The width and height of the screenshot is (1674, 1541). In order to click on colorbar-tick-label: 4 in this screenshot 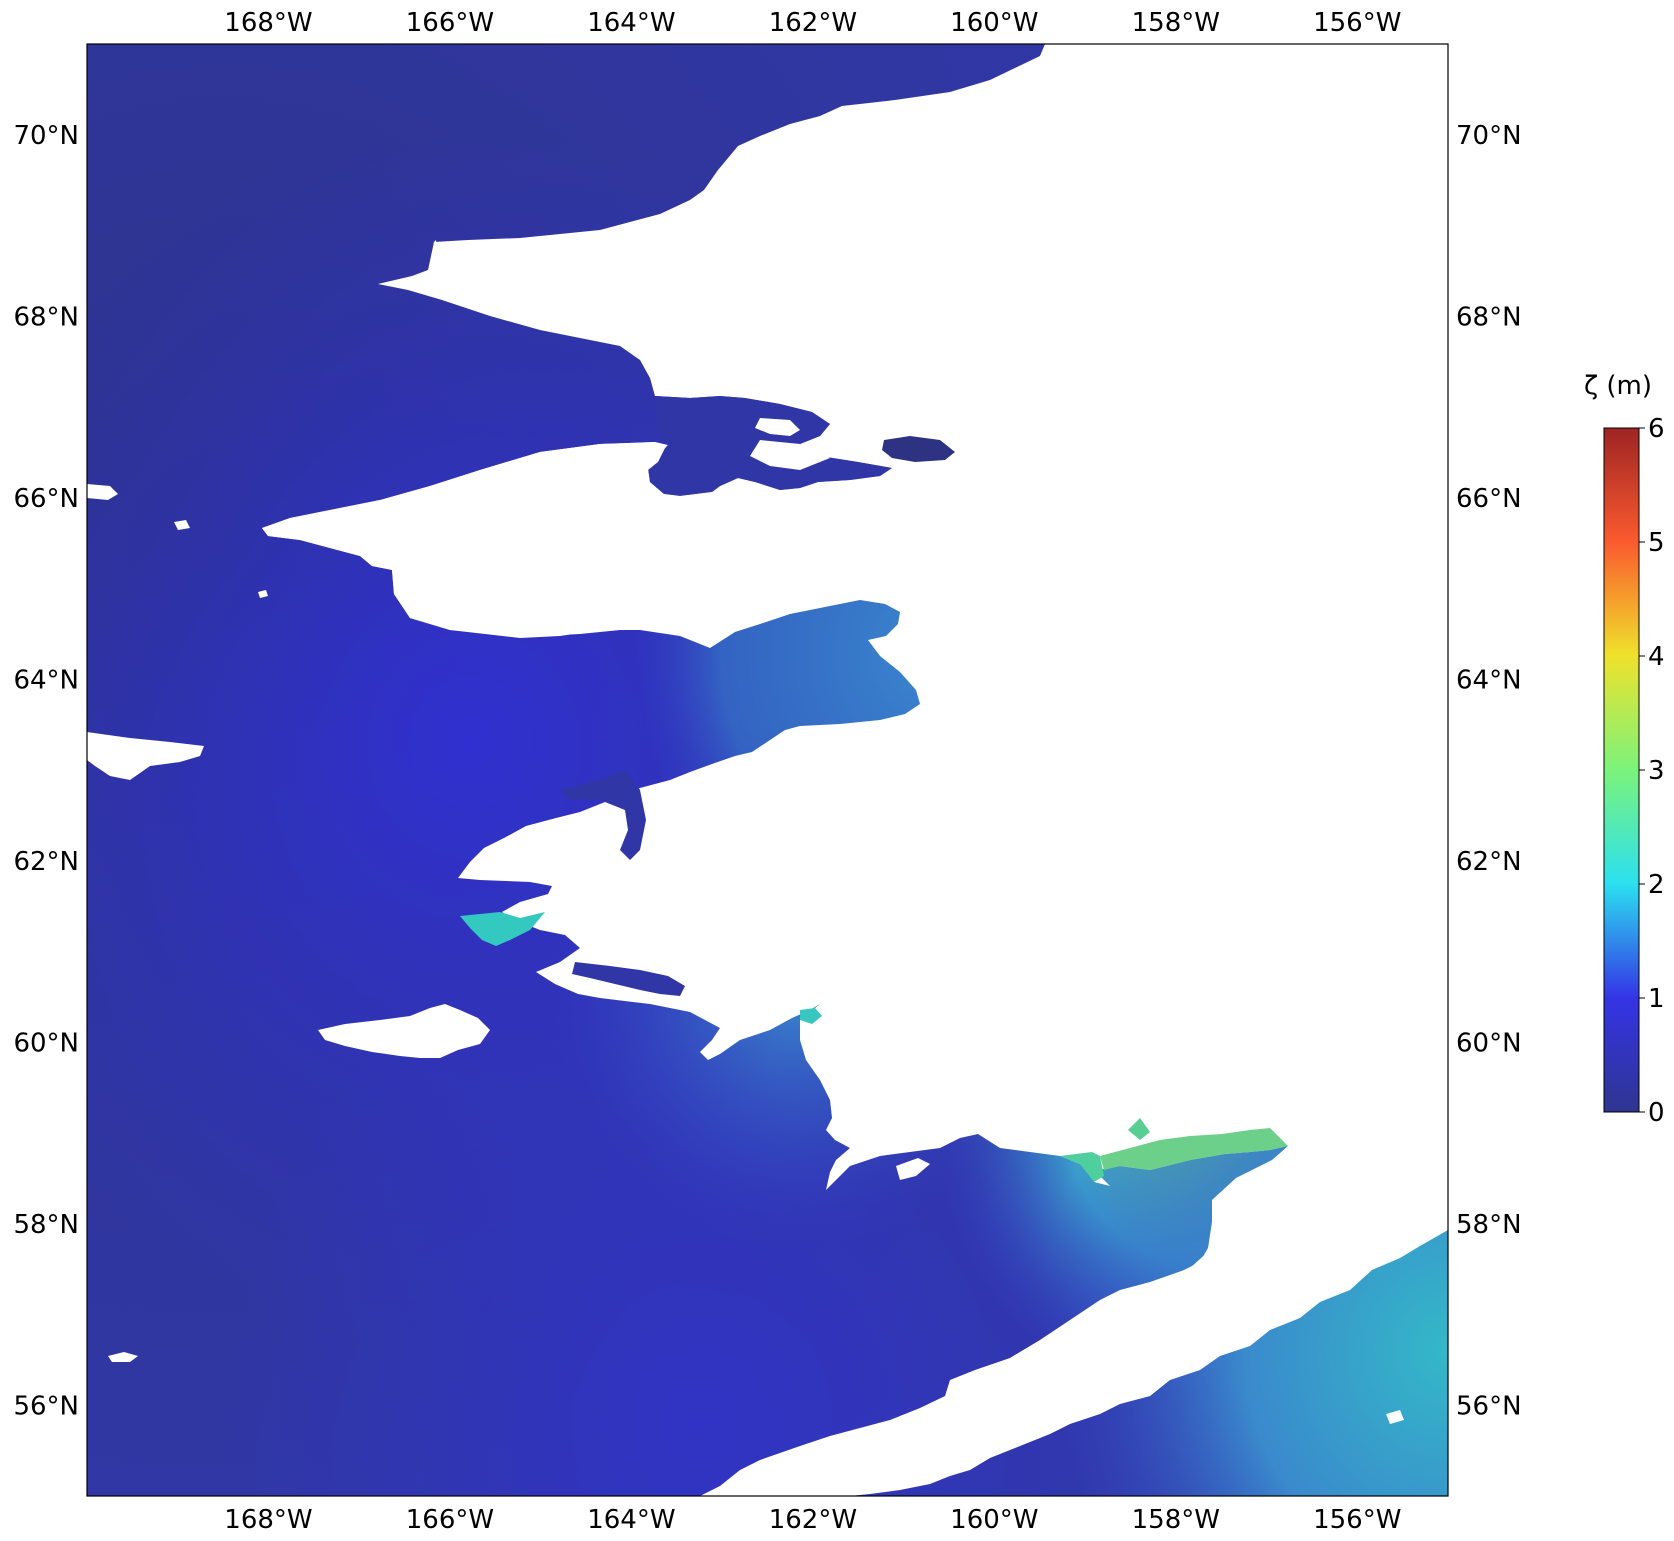, I will do `click(1656, 657)`.